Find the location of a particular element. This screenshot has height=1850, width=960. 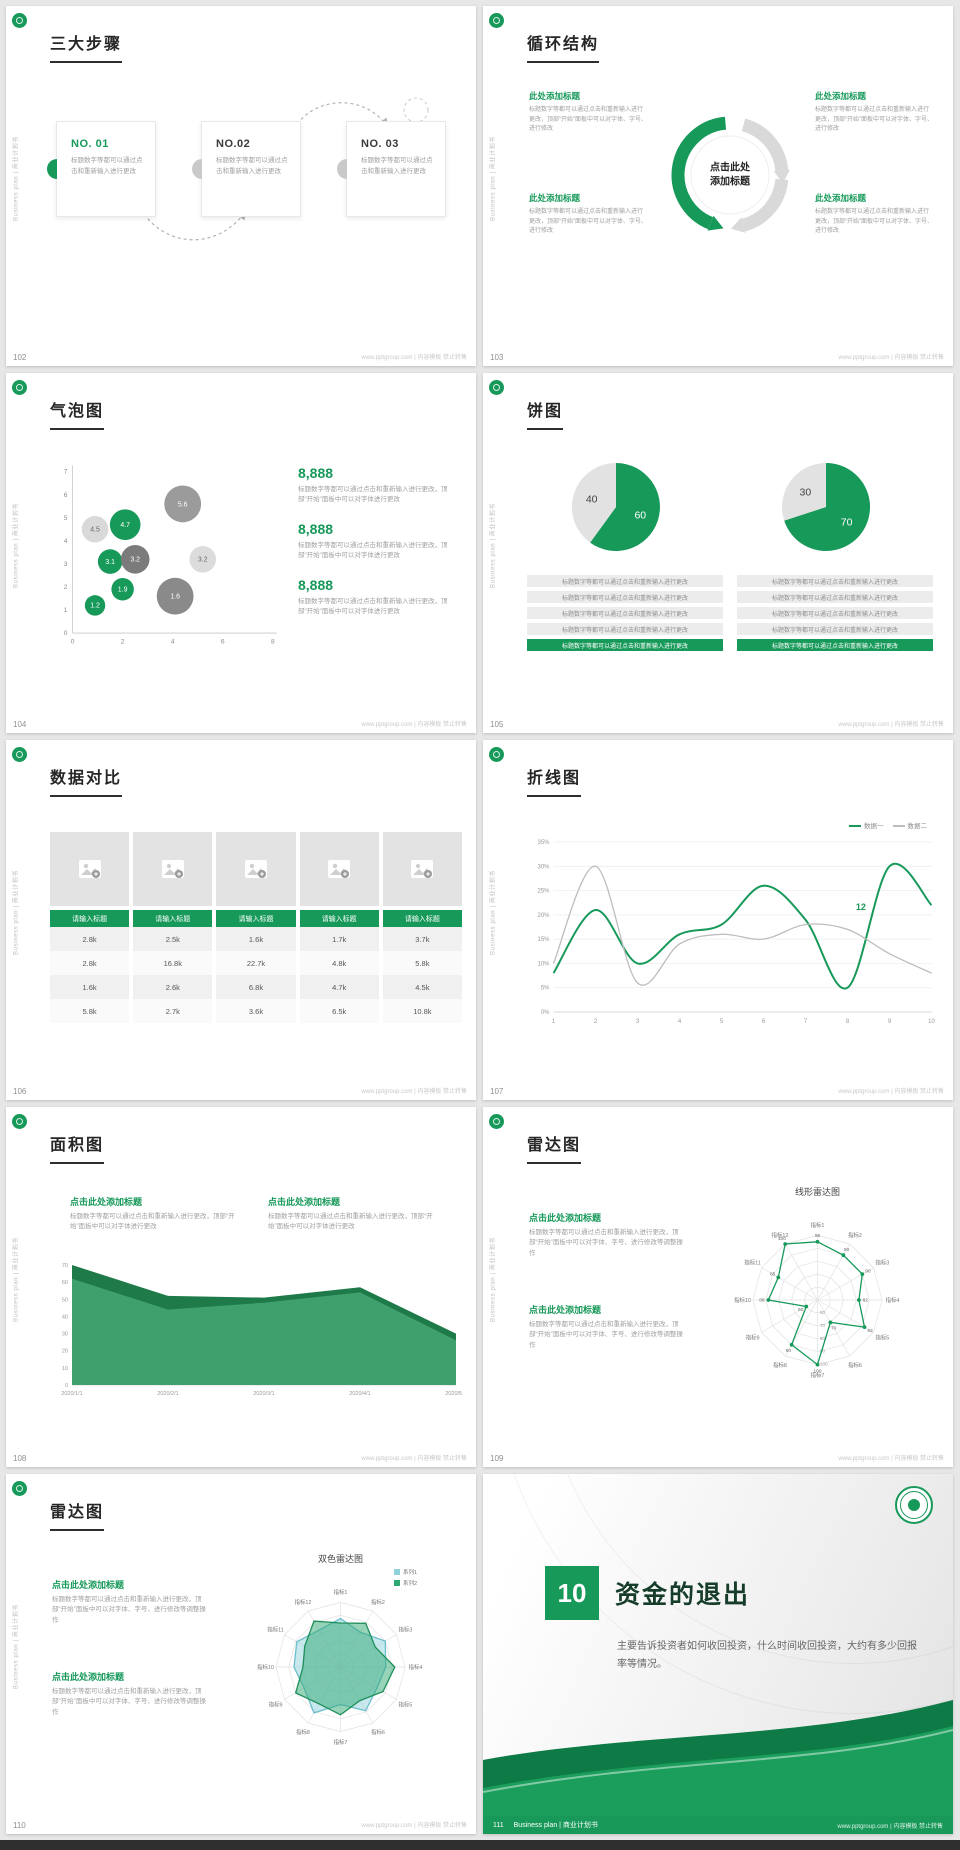

table-row: 5.8k 2.7k 3.6k 6.5k 10.8k is located at coordinates (256, 1011).